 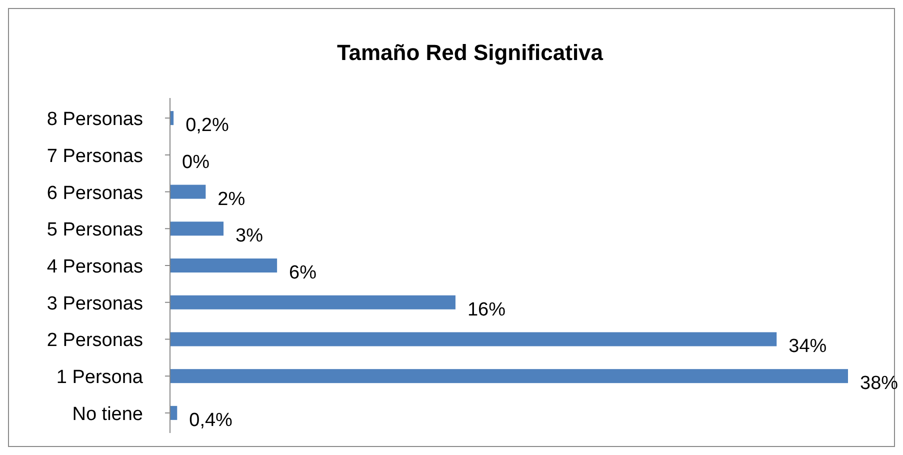 What do you see at coordinates (486, 309) in the screenshot?
I see `data-label: 16%` at bounding box center [486, 309].